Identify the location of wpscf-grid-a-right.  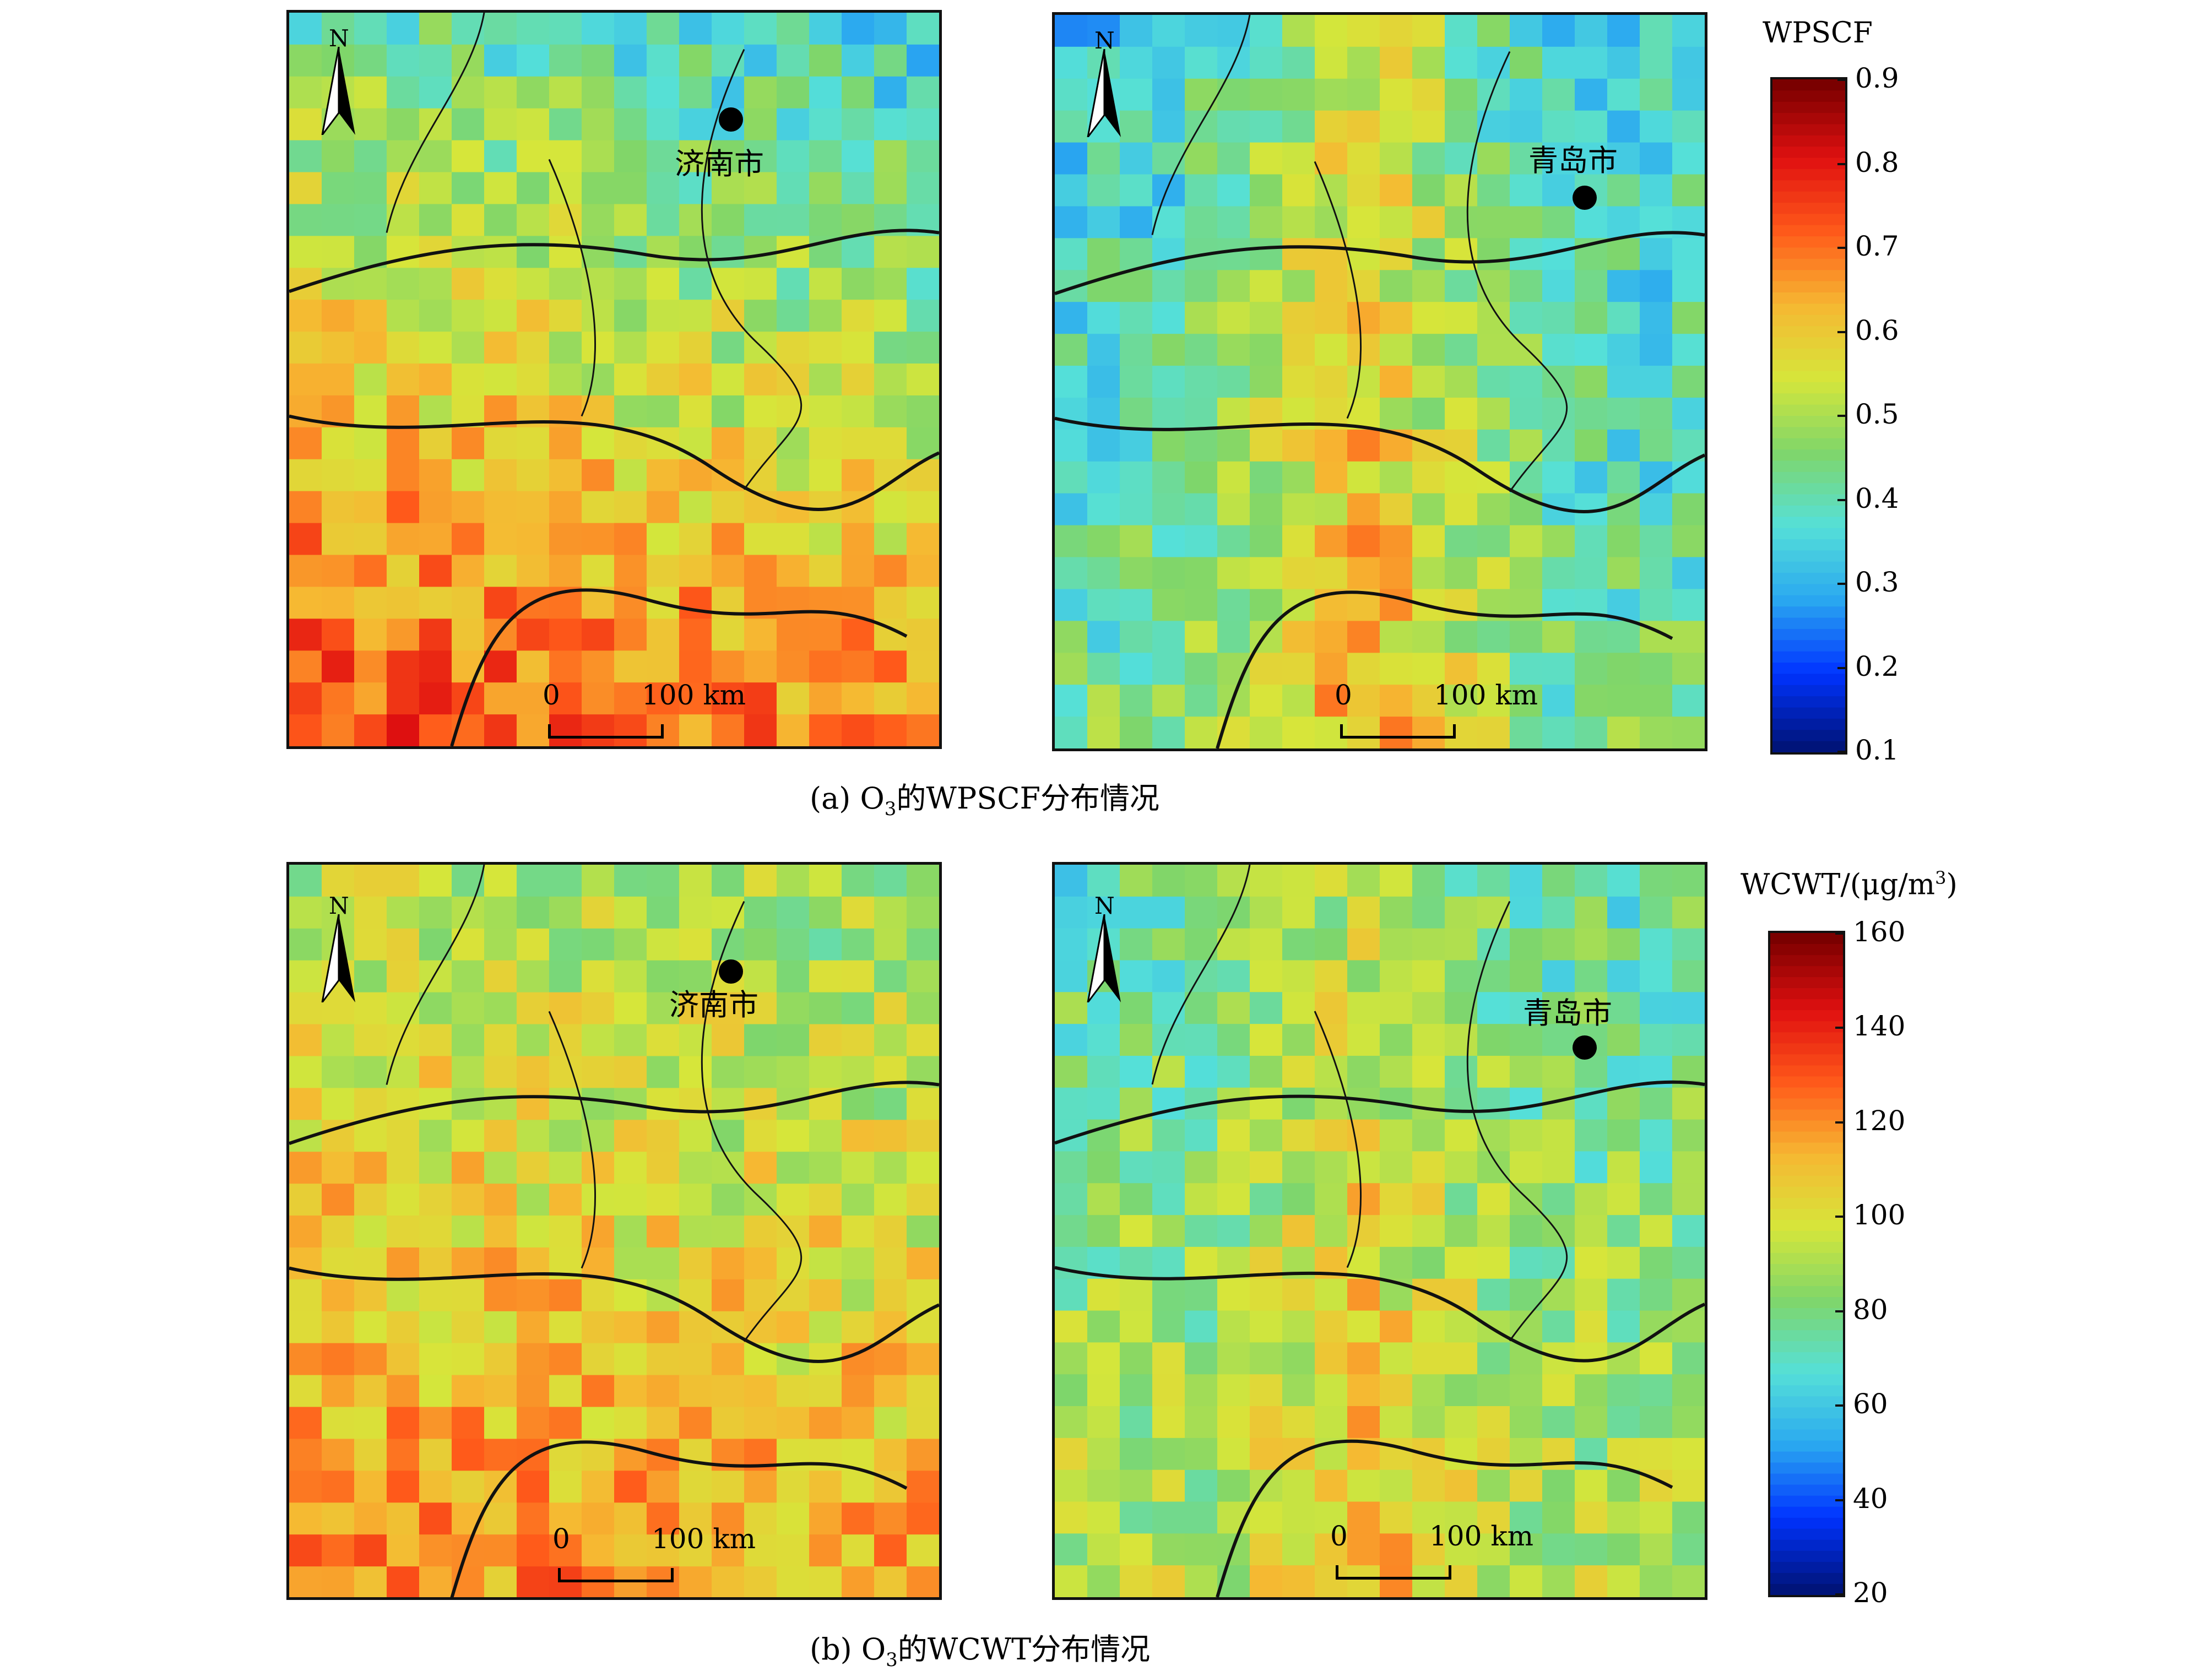
(1380, 381).